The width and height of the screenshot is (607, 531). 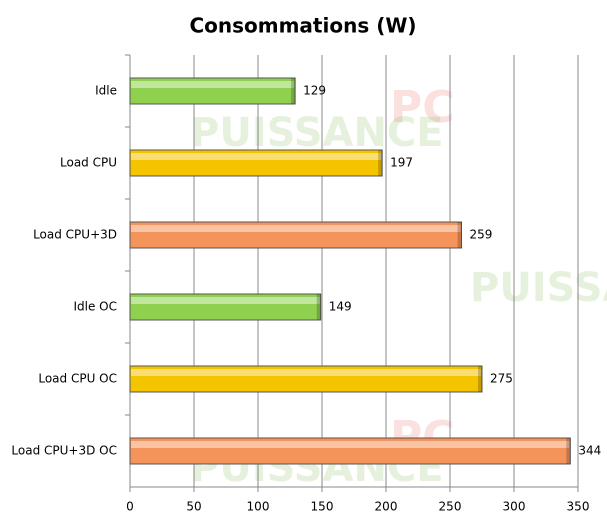 What do you see at coordinates (514, 507) in the screenshot?
I see `x-tick-label: 300` at bounding box center [514, 507].